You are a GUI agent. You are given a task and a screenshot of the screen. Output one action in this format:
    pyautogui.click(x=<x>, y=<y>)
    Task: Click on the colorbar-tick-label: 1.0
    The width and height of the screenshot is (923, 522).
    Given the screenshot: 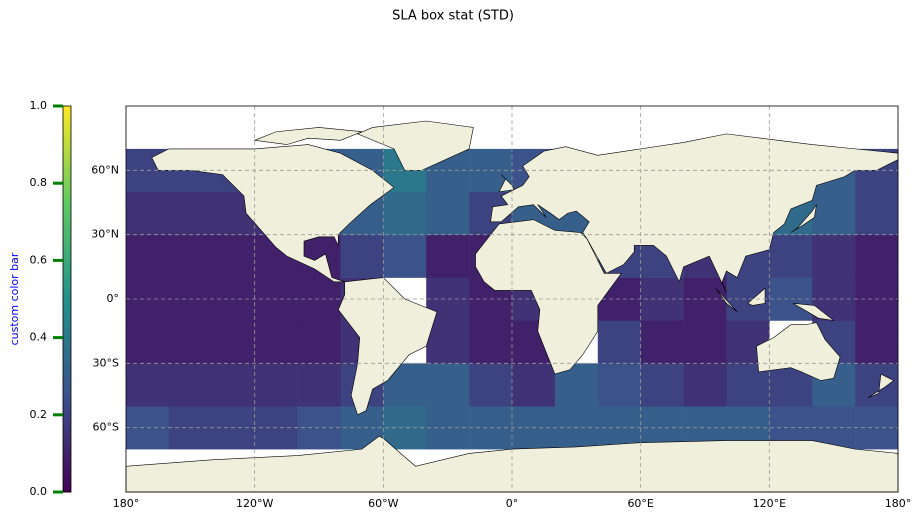 What is the action you would take?
    pyautogui.click(x=39, y=105)
    